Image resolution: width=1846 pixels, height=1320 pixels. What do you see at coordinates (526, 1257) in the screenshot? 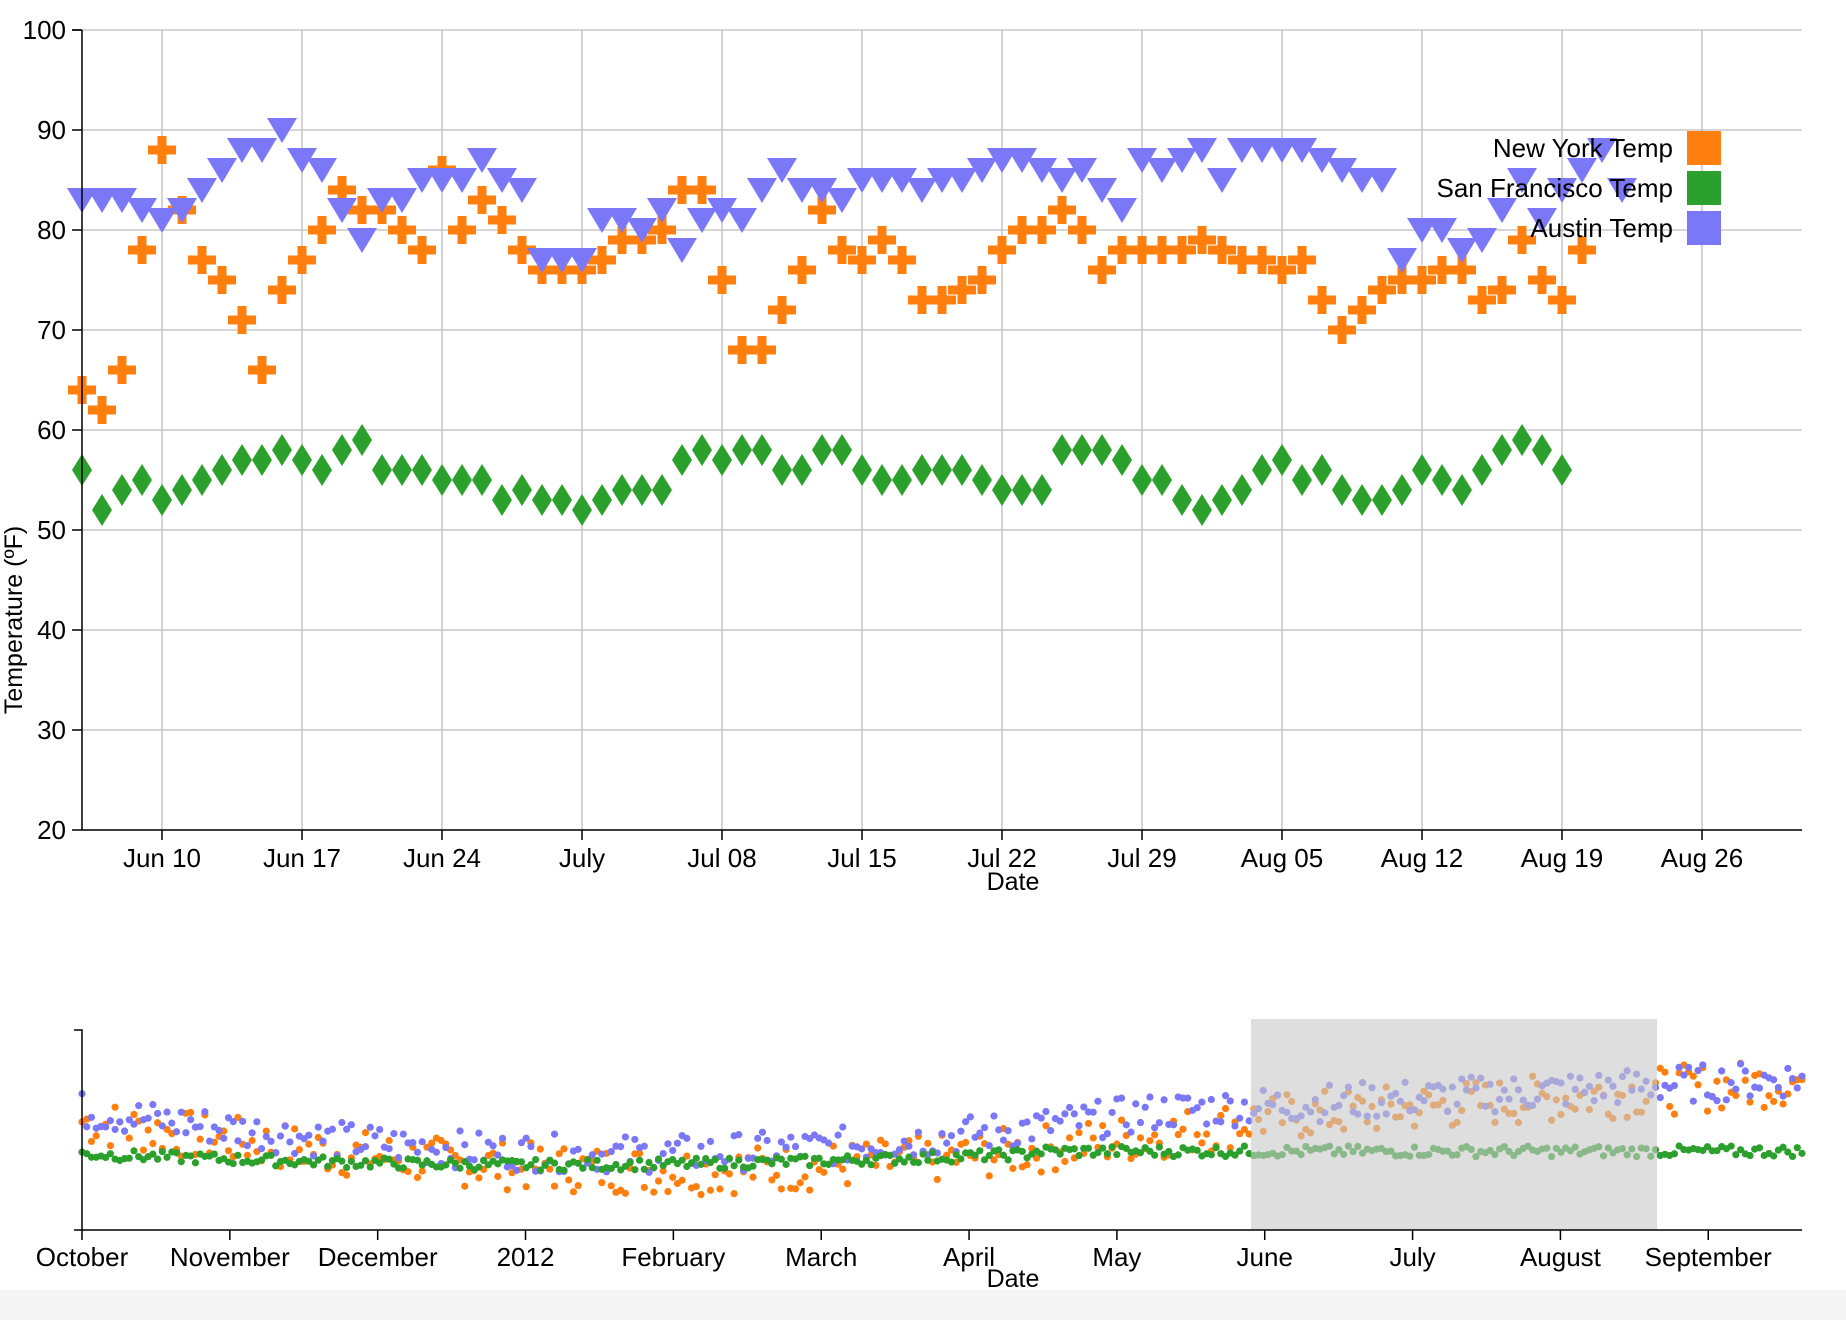
I see `context-x-tick-label: 2012` at bounding box center [526, 1257].